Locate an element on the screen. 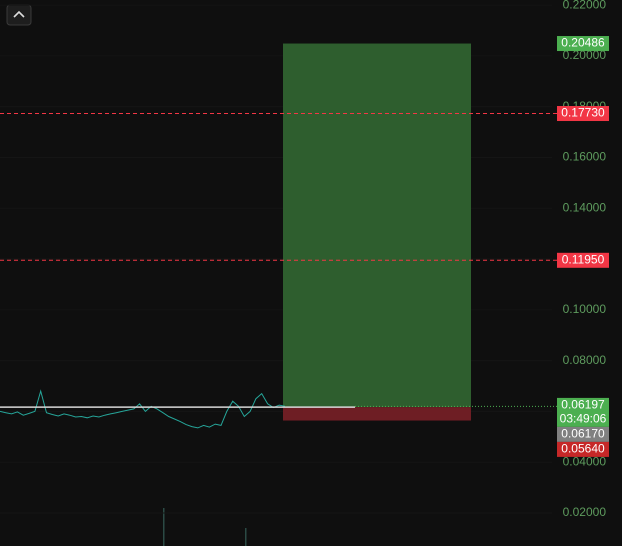 The width and height of the screenshot is (622, 546). y-tick-label: 0.20000 is located at coordinates (585, 55).